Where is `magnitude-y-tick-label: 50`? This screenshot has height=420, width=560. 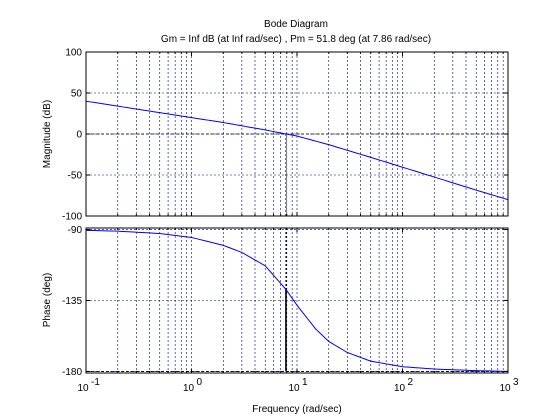 magnitude-y-tick-label: 50 is located at coordinates (77, 94).